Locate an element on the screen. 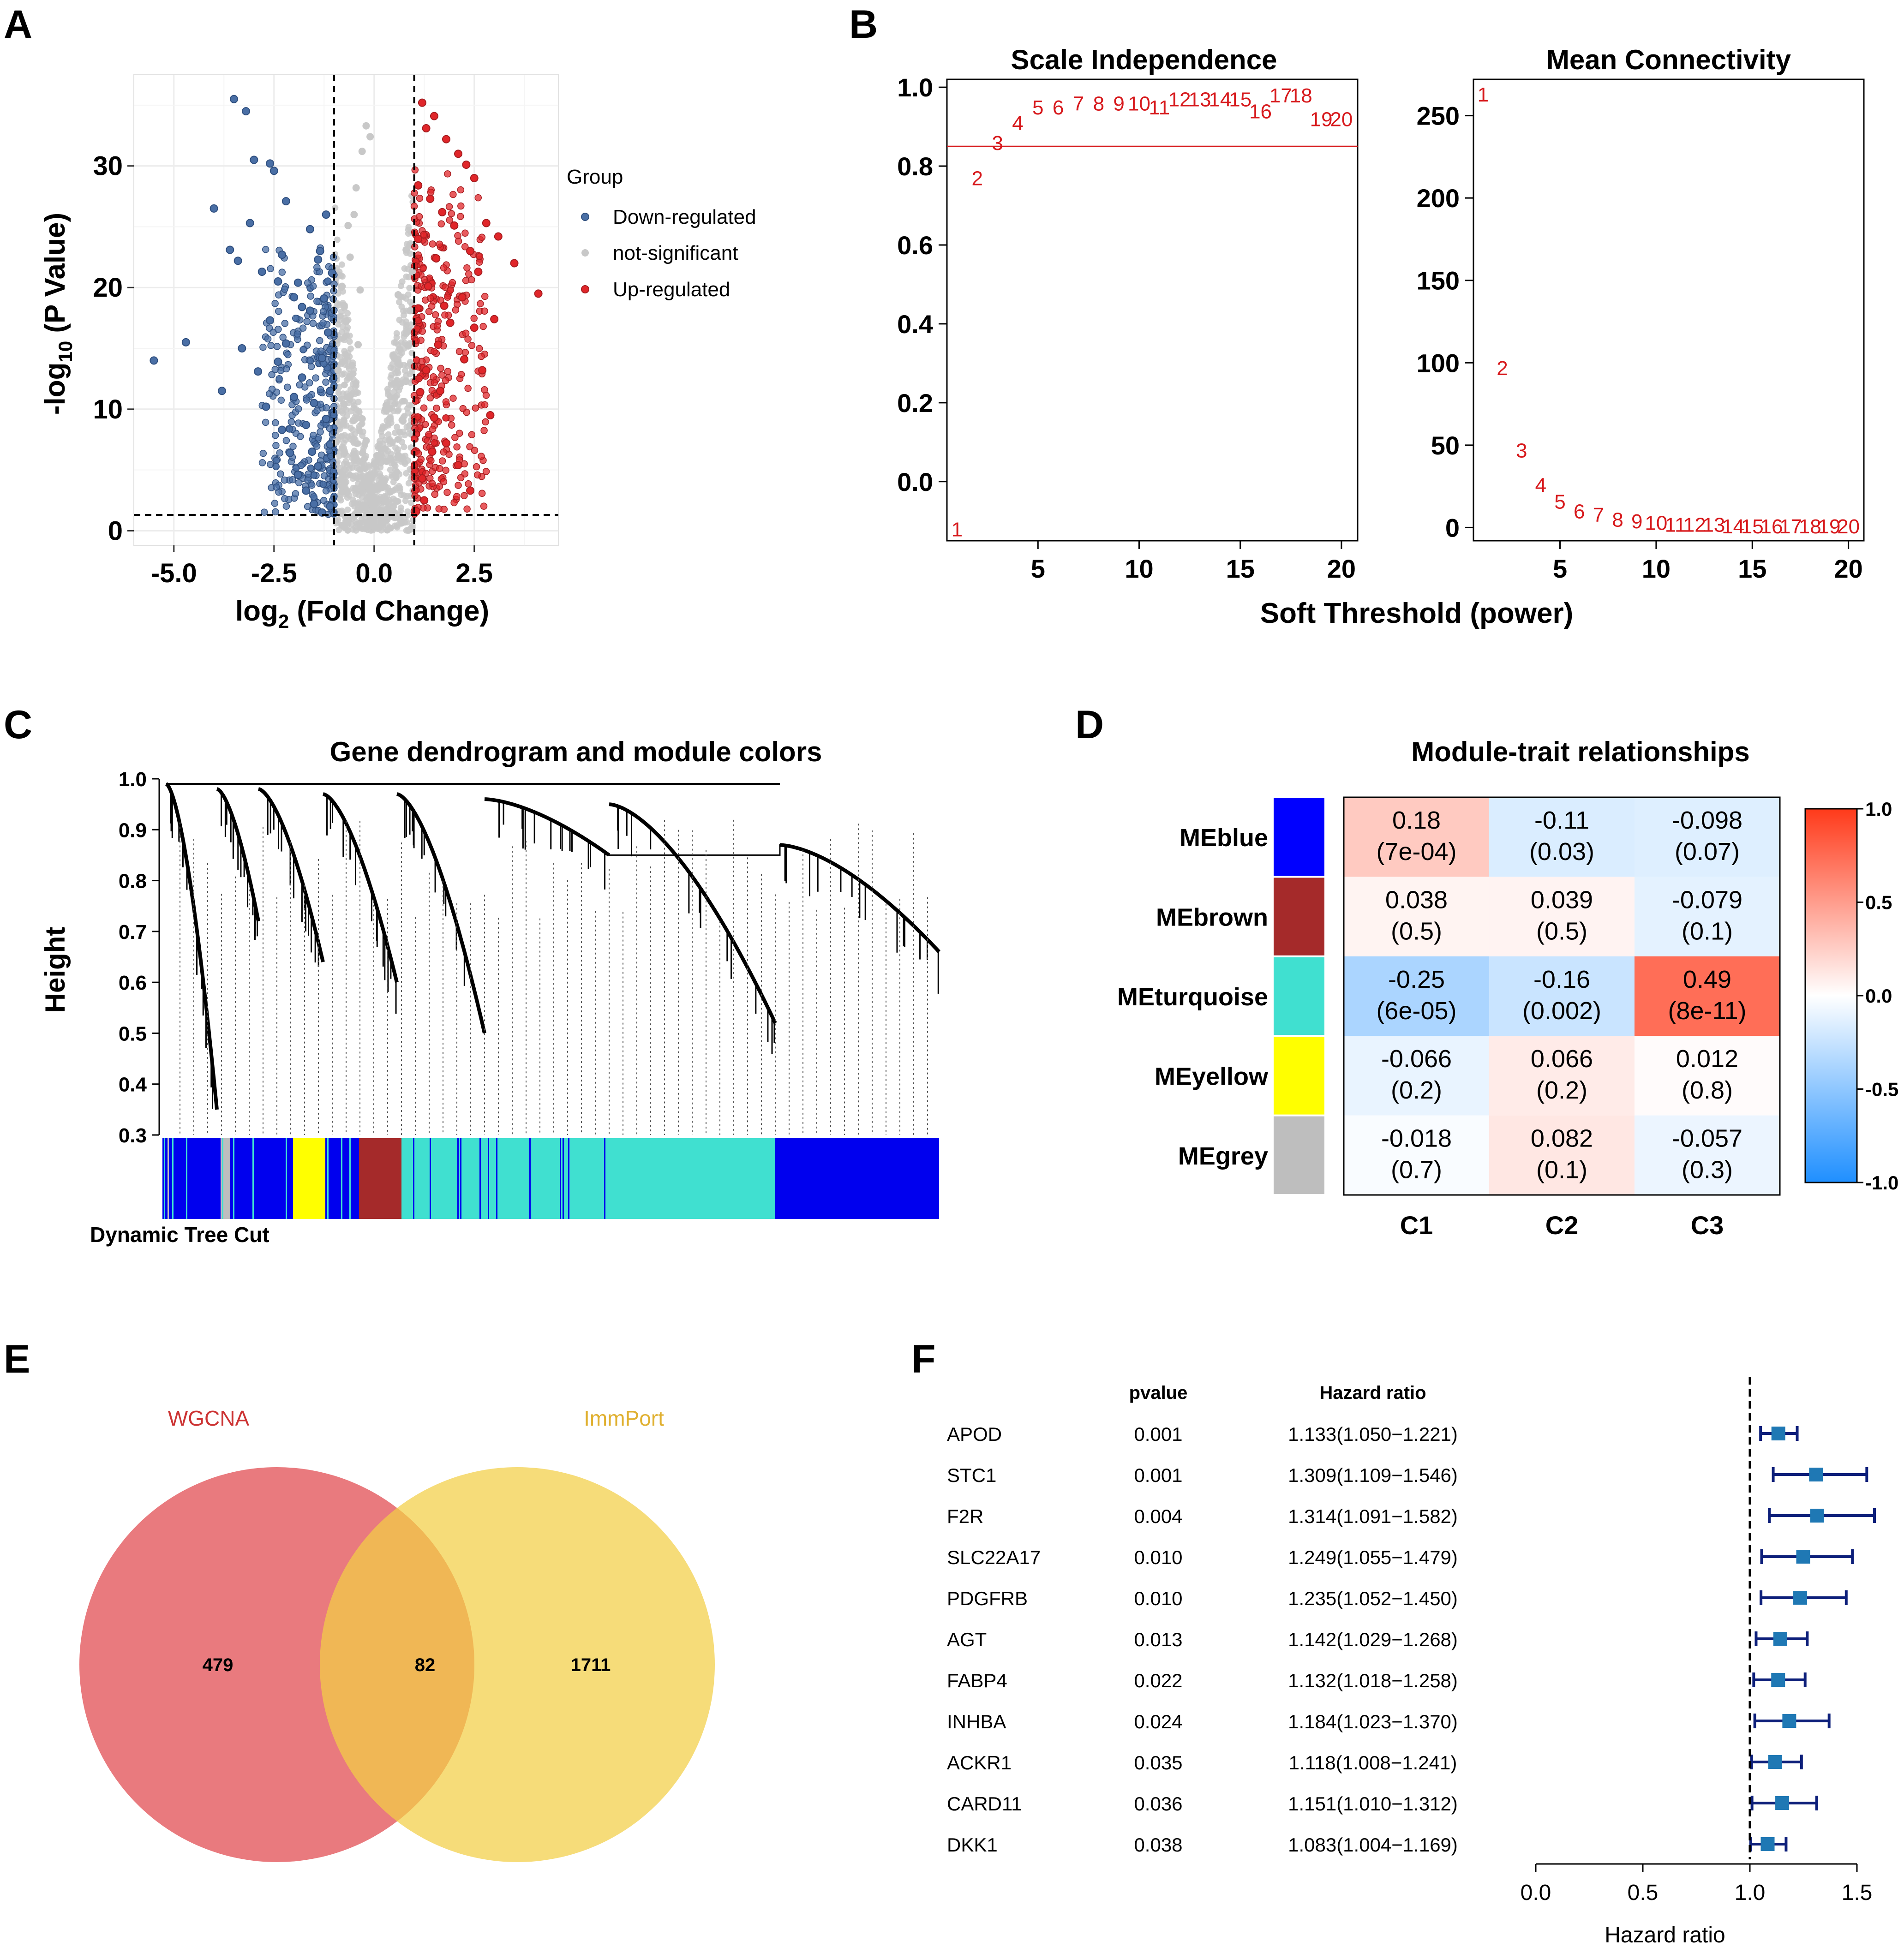 This screenshot has width=1904, height=1947. colorbar-tick-label: 0.5 is located at coordinates (1878, 903).